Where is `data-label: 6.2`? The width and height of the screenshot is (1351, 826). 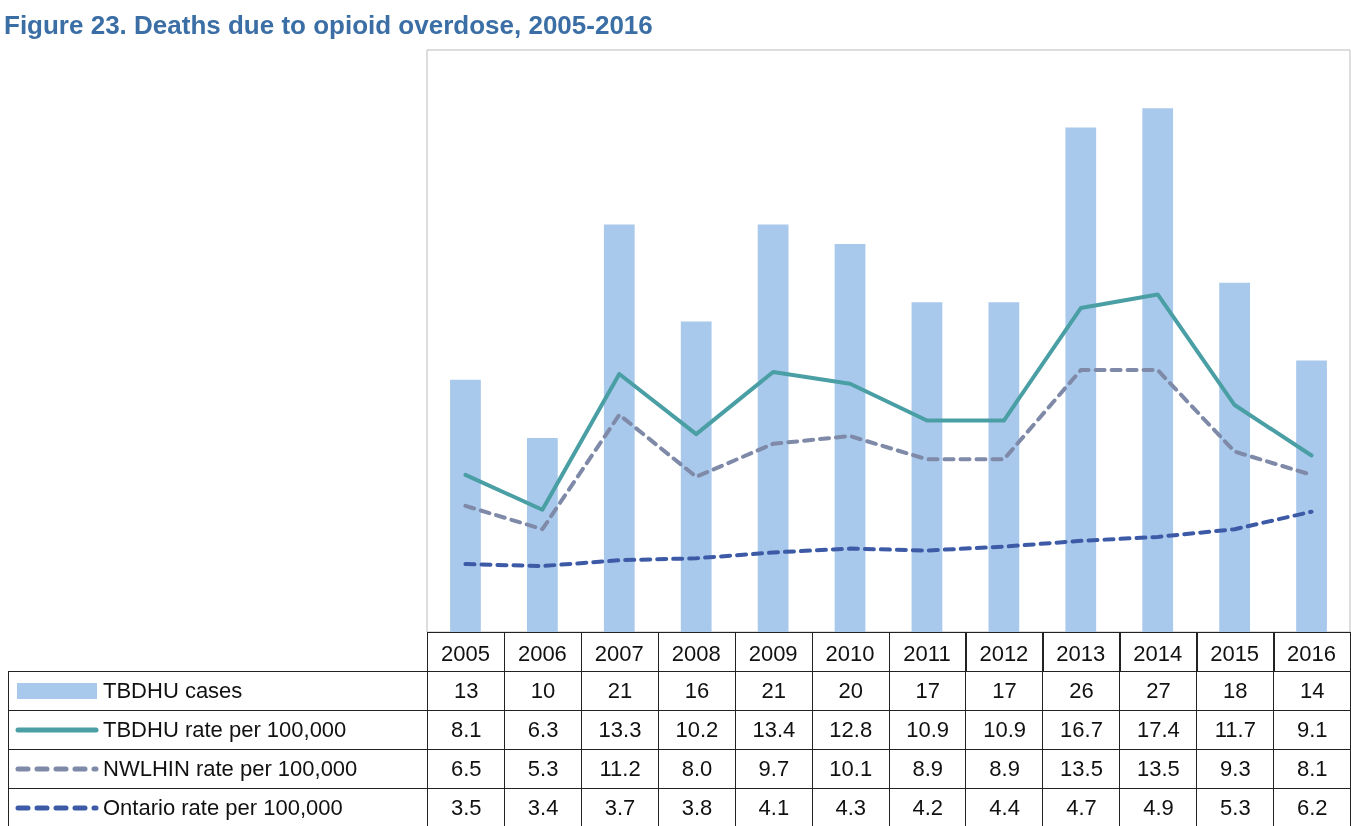
data-label: 6.2 is located at coordinates (1312, 807).